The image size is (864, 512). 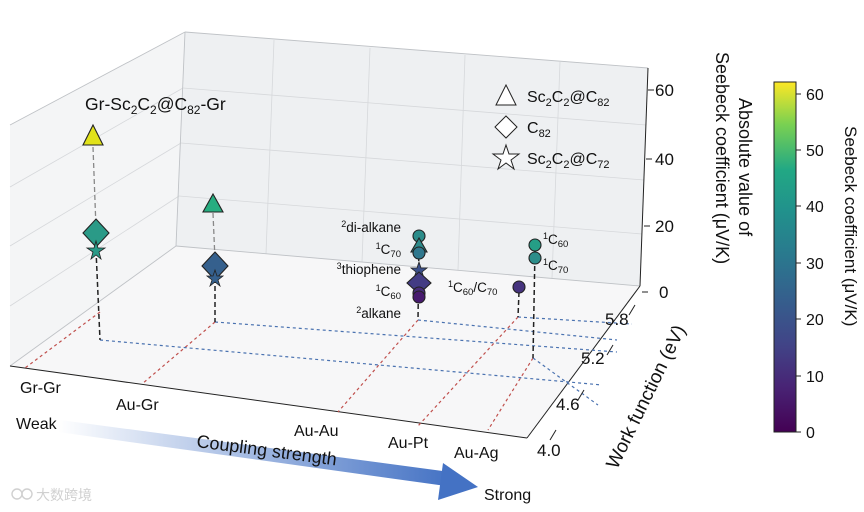 I want to click on legend-label-c82: C82, so click(x=539, y=130).